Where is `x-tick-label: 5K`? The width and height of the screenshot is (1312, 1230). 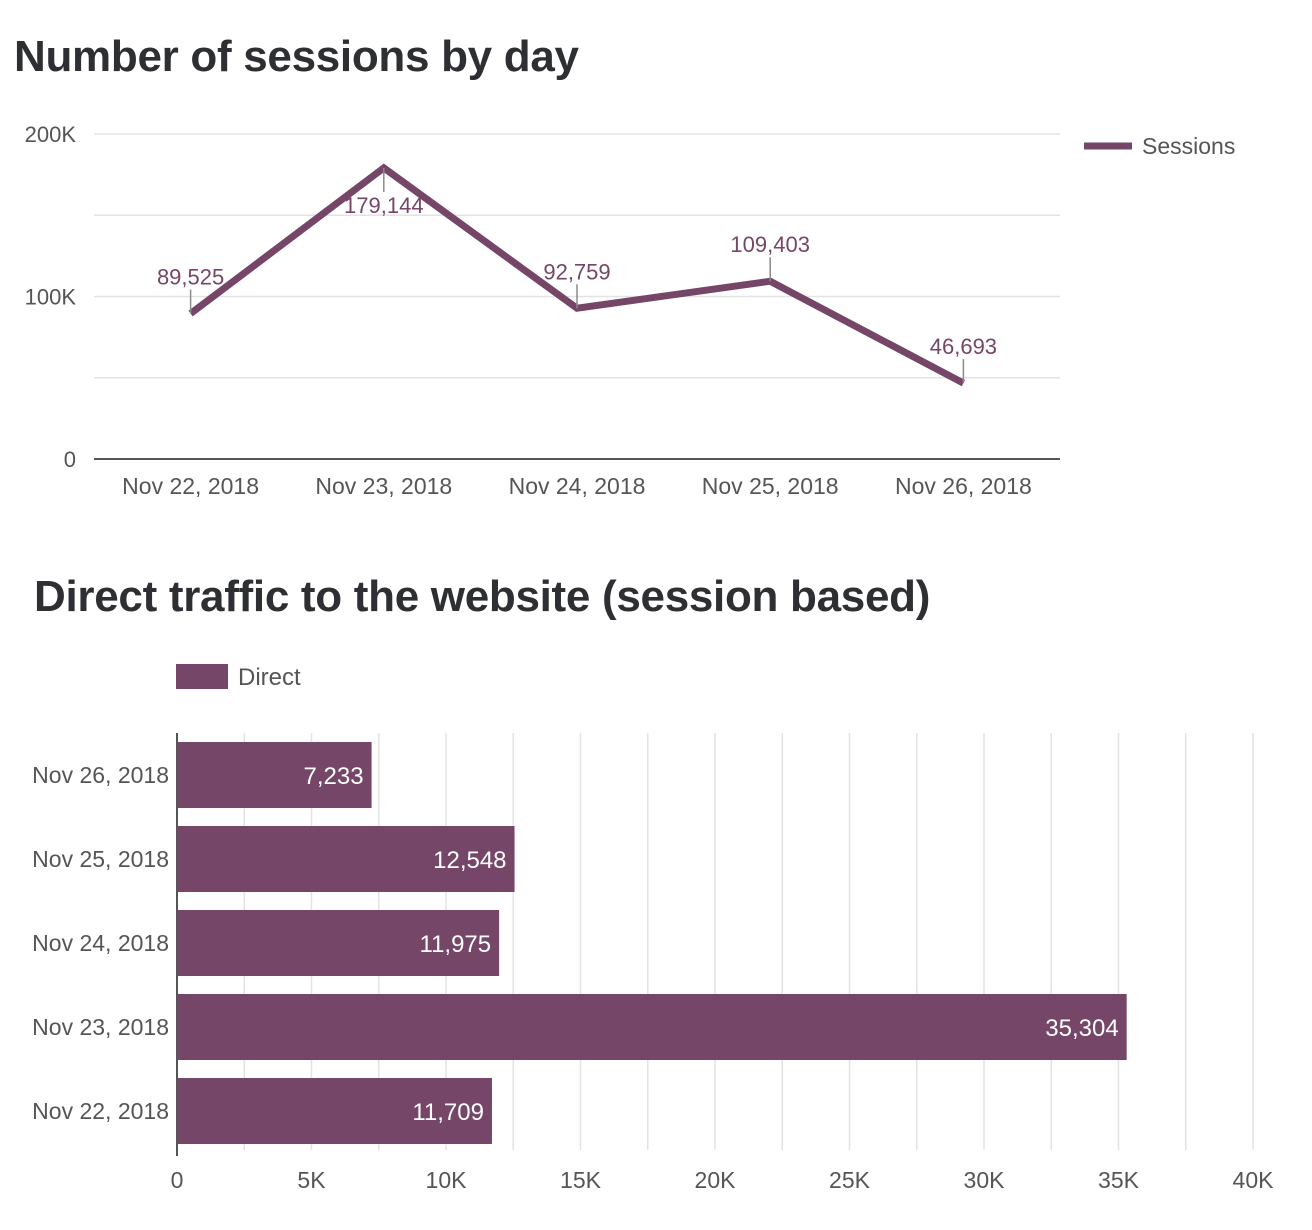
x-tick-label: 5K is located at coordinates (311, 1180).